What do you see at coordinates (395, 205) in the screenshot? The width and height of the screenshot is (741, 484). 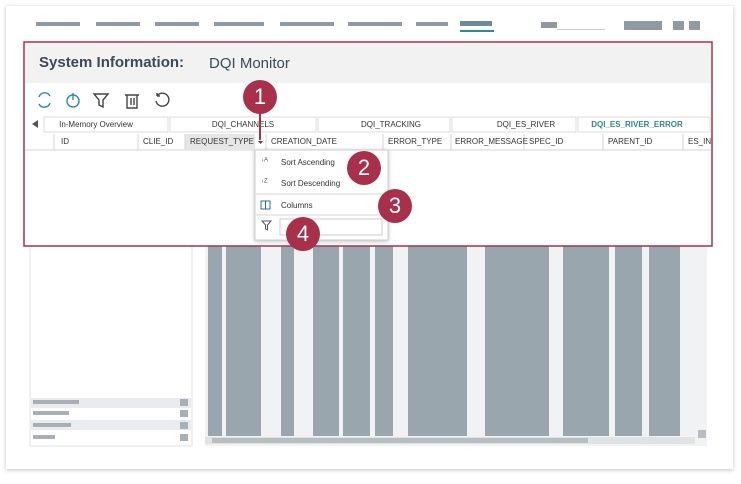 I see `callout: 3` at bounding box center [395, 205].